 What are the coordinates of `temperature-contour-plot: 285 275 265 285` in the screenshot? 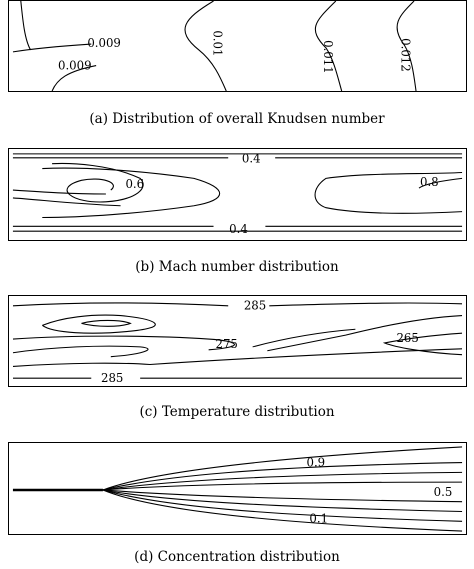 It's located at (237, 342).